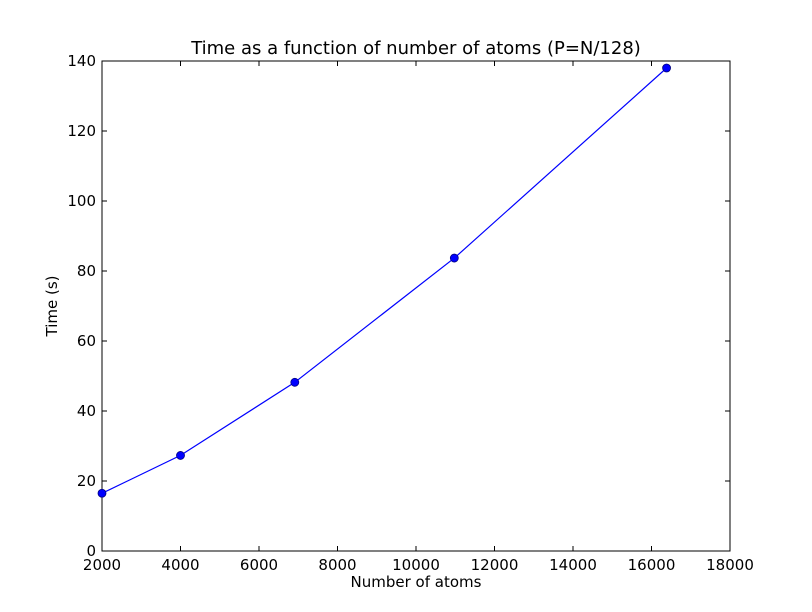 The width and height of the screenshot is (812, 612). What do you see at coordinates (52, 307) in the screenshot?
I see `y-axis-label: Time (s)` at bounding box center [52, 307].